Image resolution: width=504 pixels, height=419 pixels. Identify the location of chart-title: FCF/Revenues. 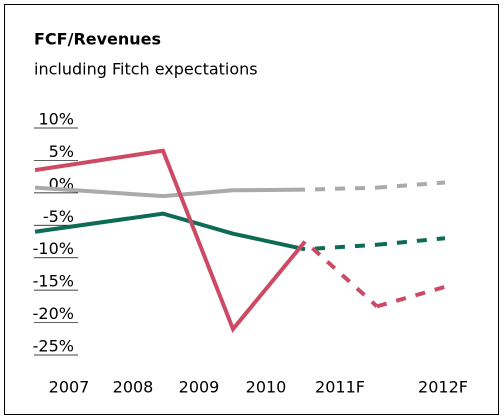
(97, 39).